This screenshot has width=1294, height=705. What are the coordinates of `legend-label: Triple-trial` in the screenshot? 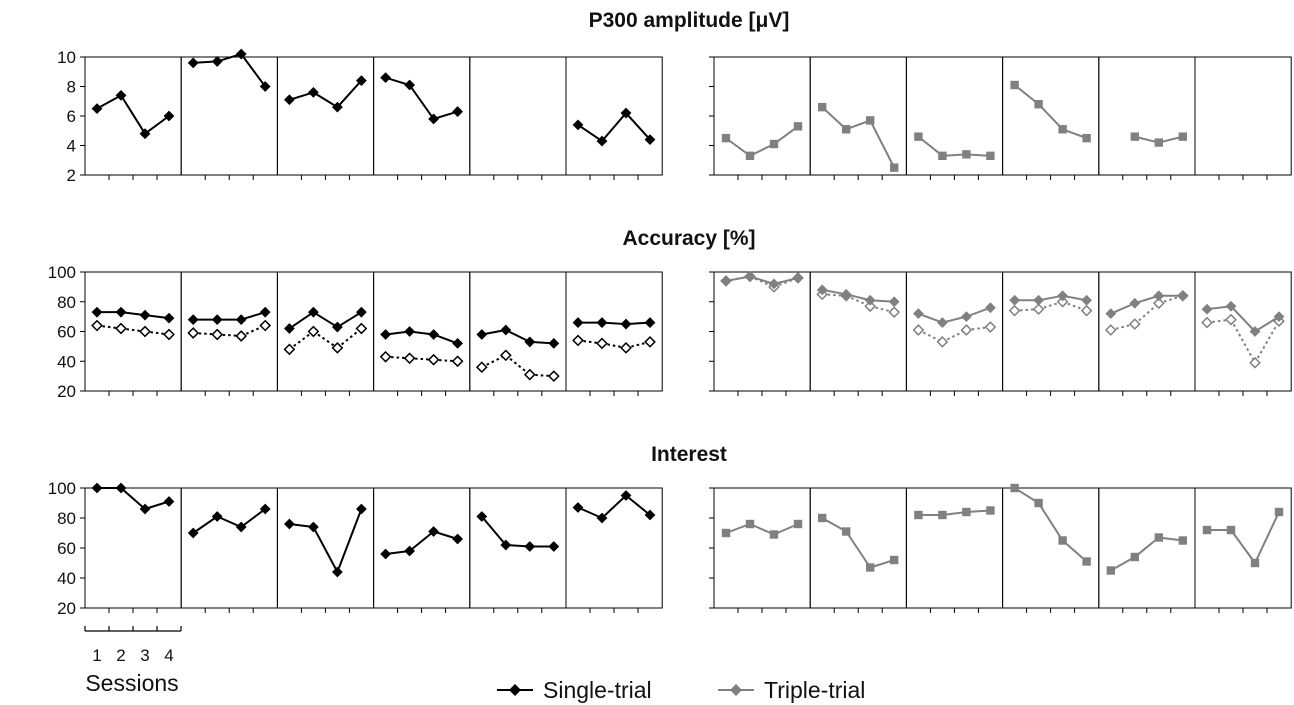 It's located at (814, 690).